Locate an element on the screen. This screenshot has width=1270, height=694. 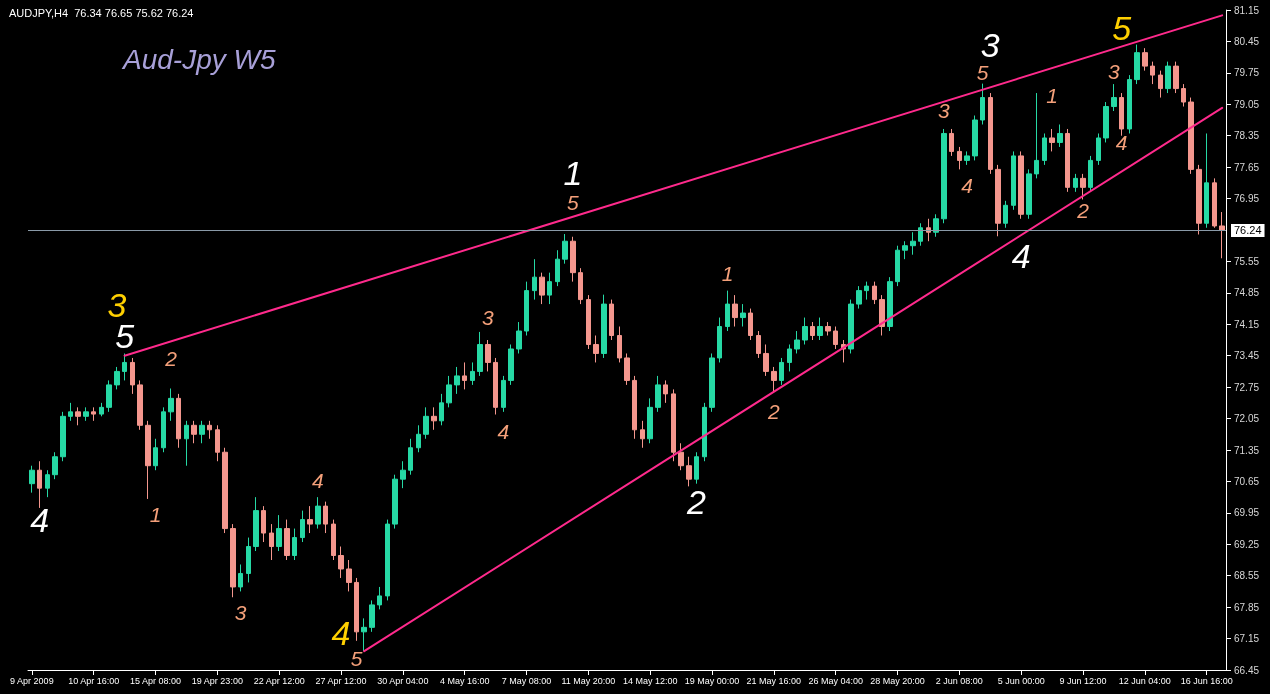
x-tick-label: 22 Apr 12:00 is located at coordinates (279, 680).